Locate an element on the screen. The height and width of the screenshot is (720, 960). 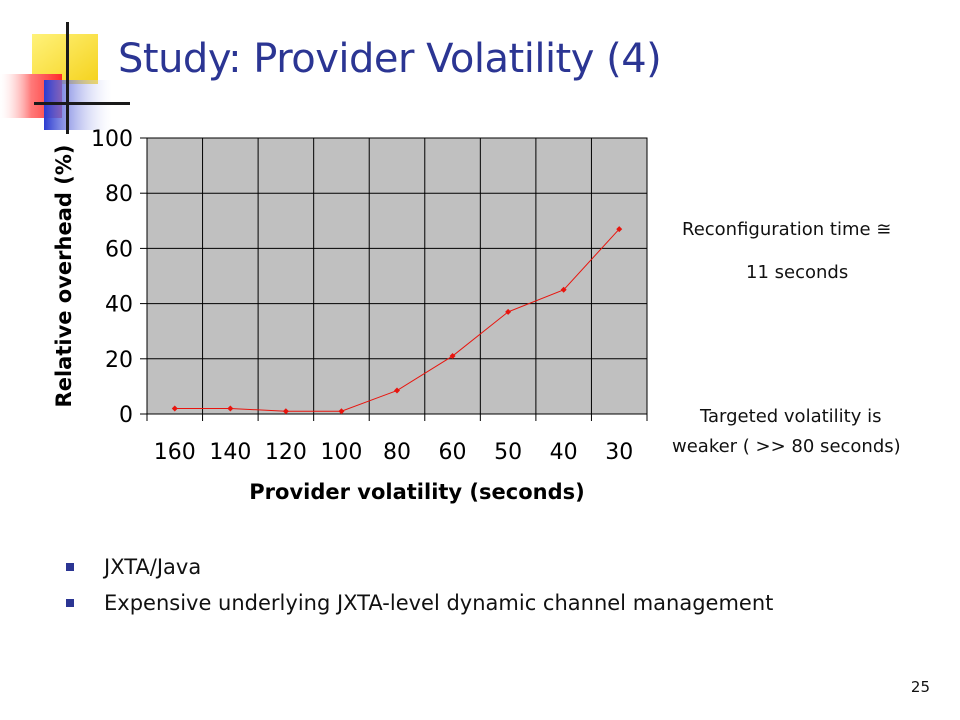
logo-horizontal-line is located at coordinates (82, 103).